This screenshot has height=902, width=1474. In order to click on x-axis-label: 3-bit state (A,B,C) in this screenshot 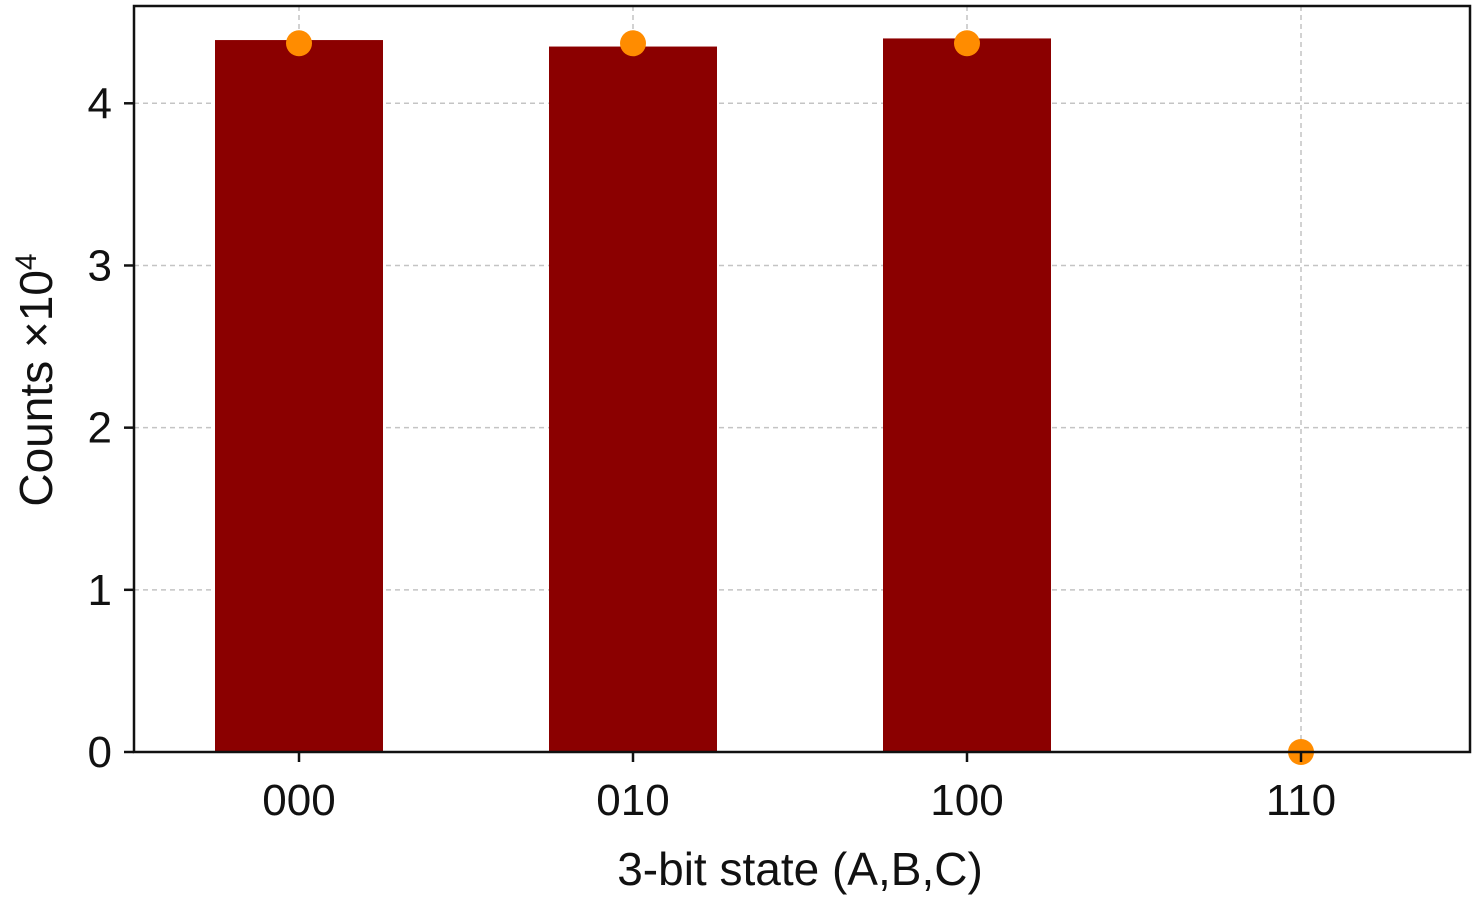, I will do `click(800, 869)`.